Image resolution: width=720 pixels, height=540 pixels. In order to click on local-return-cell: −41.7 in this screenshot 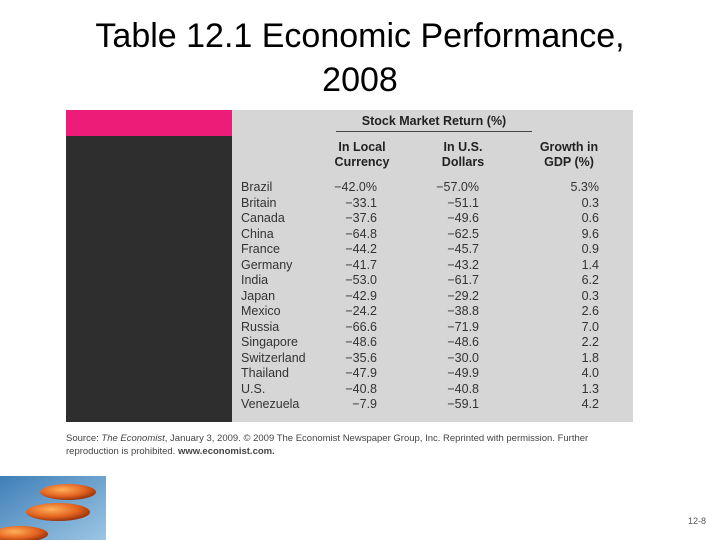, I will do `click(361, 264)`.